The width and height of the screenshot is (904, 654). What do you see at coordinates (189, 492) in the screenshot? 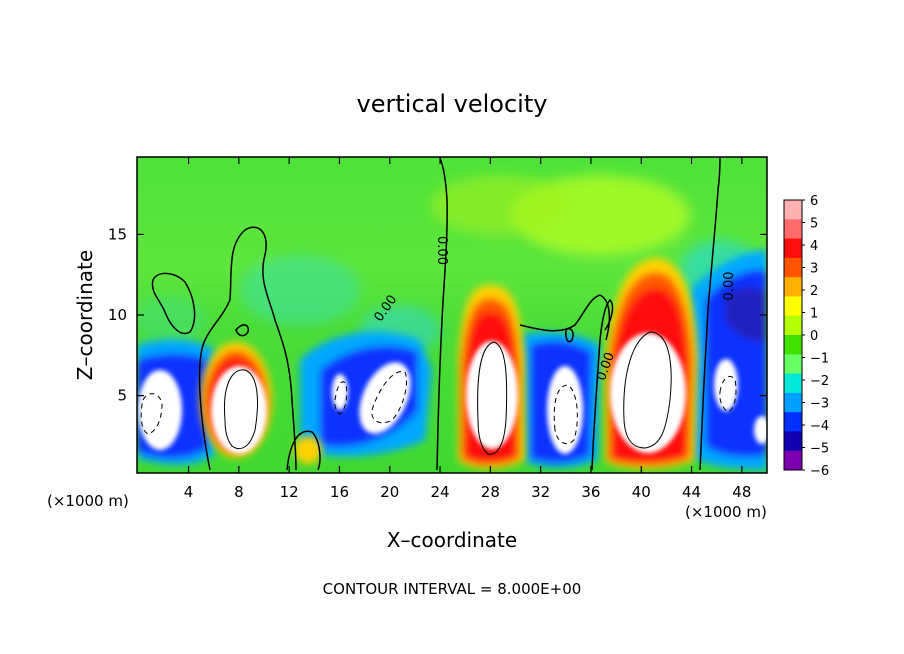
I see `x-tick-label: 4` at bounding box center [189, 492].